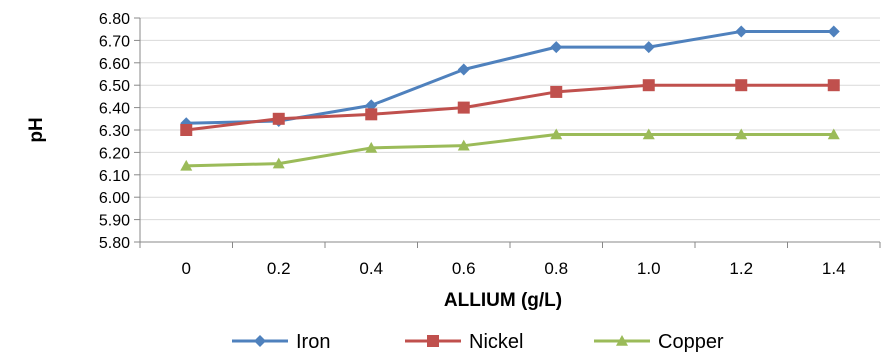 This screenshot has width=885, height=359. I want to click on series-line-copper, so click(510, 150).